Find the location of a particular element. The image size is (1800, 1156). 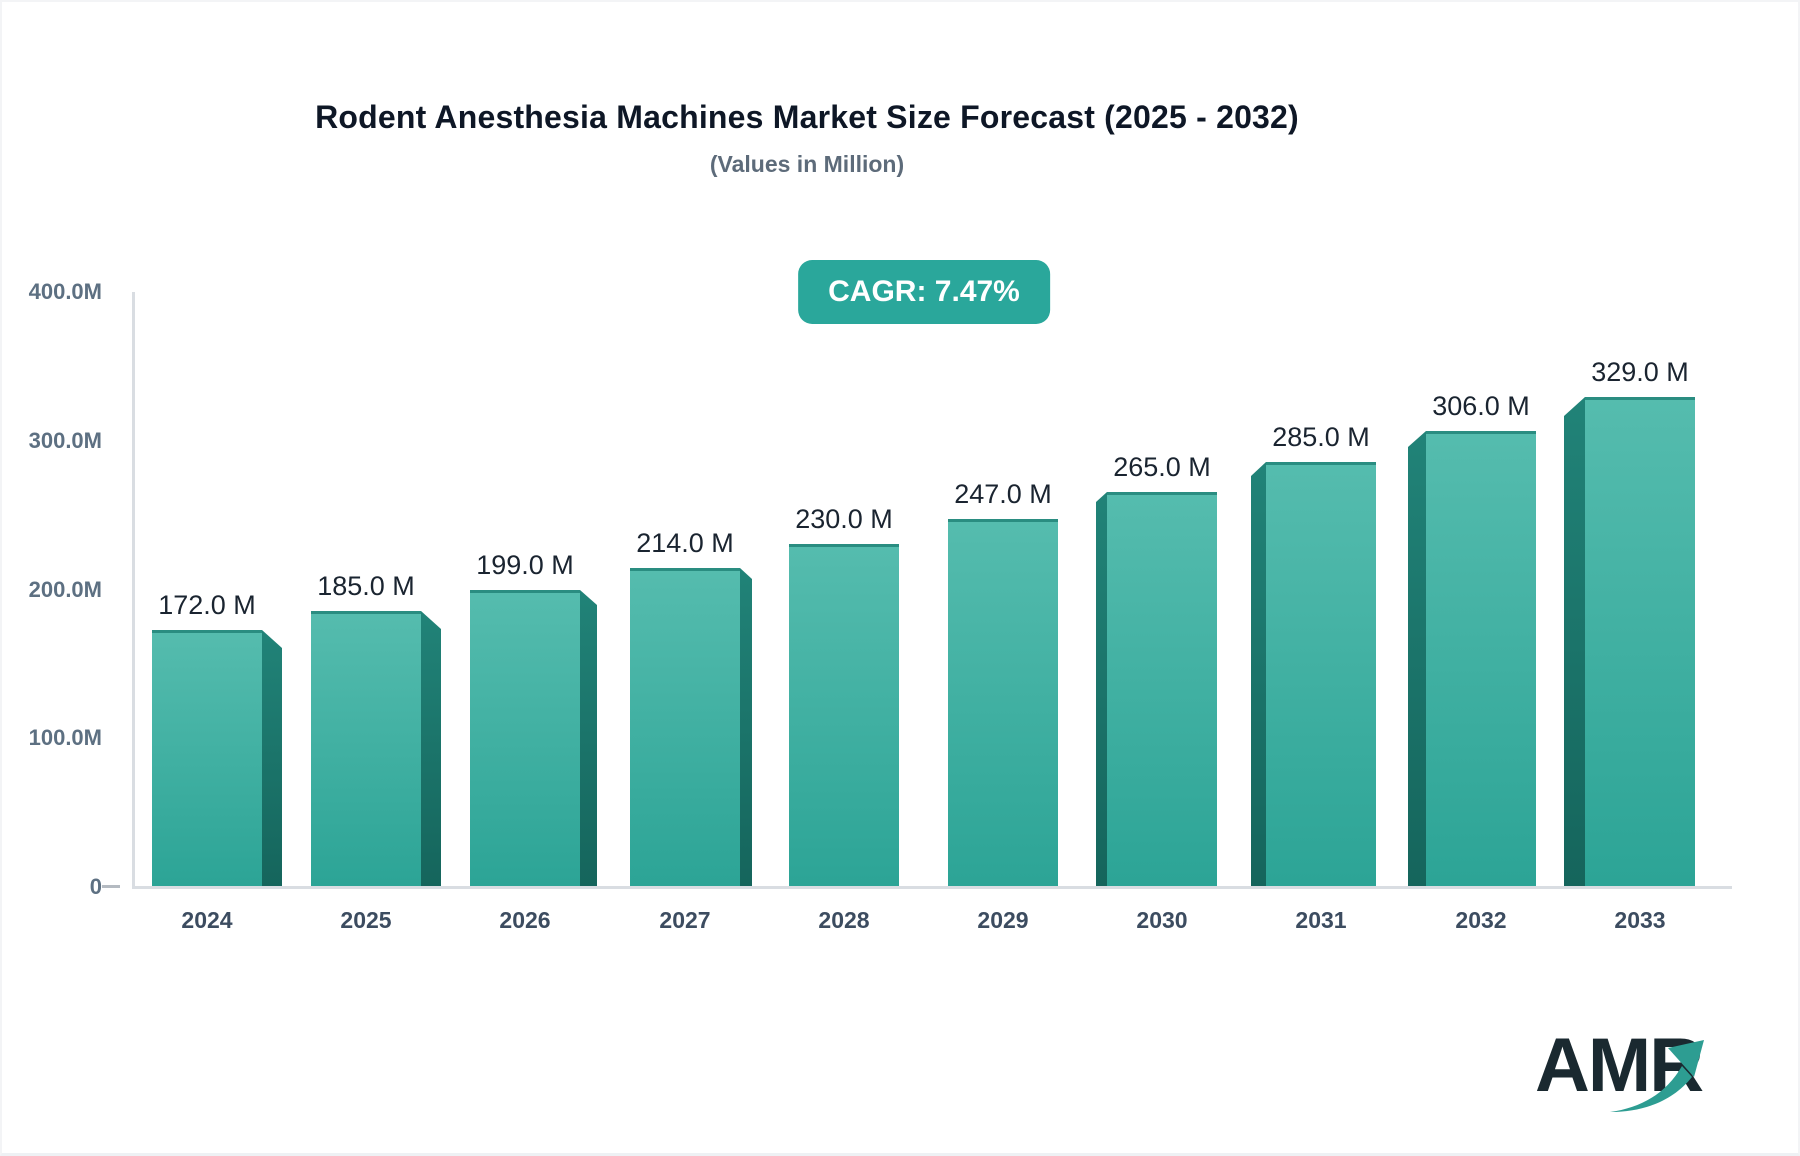

y-axis-line is located at coordinates (133, 590).